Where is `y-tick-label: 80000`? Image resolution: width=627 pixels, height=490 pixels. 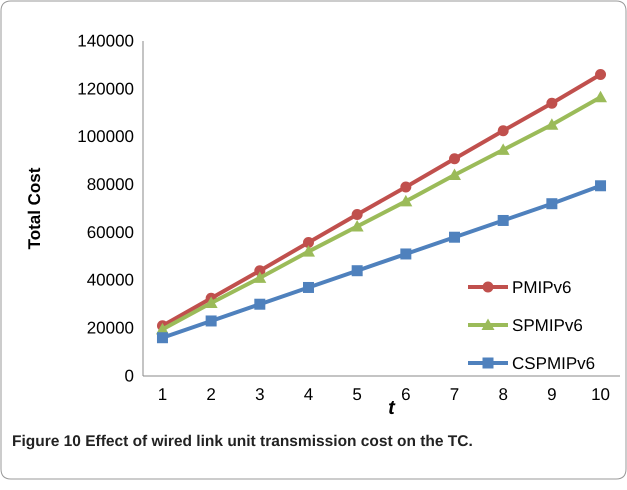
y-tick-label: 80000 is located at coordinates (110, 184).